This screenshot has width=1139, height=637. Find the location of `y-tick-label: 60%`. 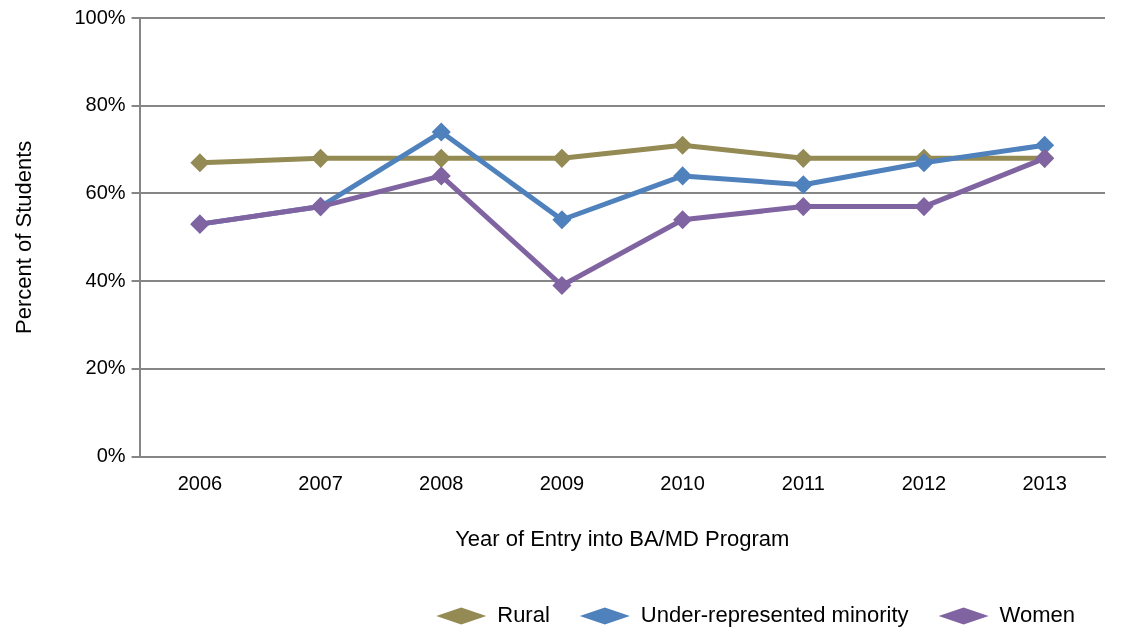

y-tick-label: 60% is located at coordinates (105, 191).